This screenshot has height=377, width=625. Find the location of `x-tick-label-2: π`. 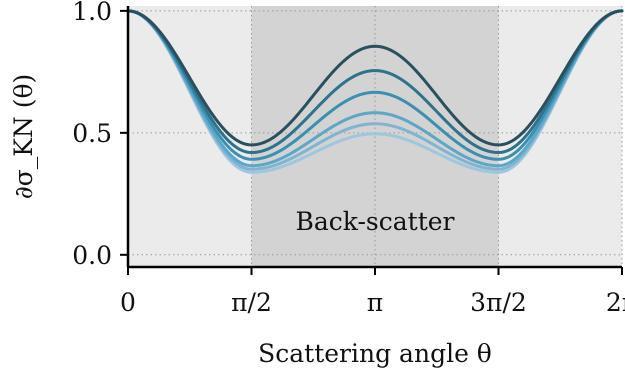

x-tick-label-2: π is located at coordinates (375, 302).